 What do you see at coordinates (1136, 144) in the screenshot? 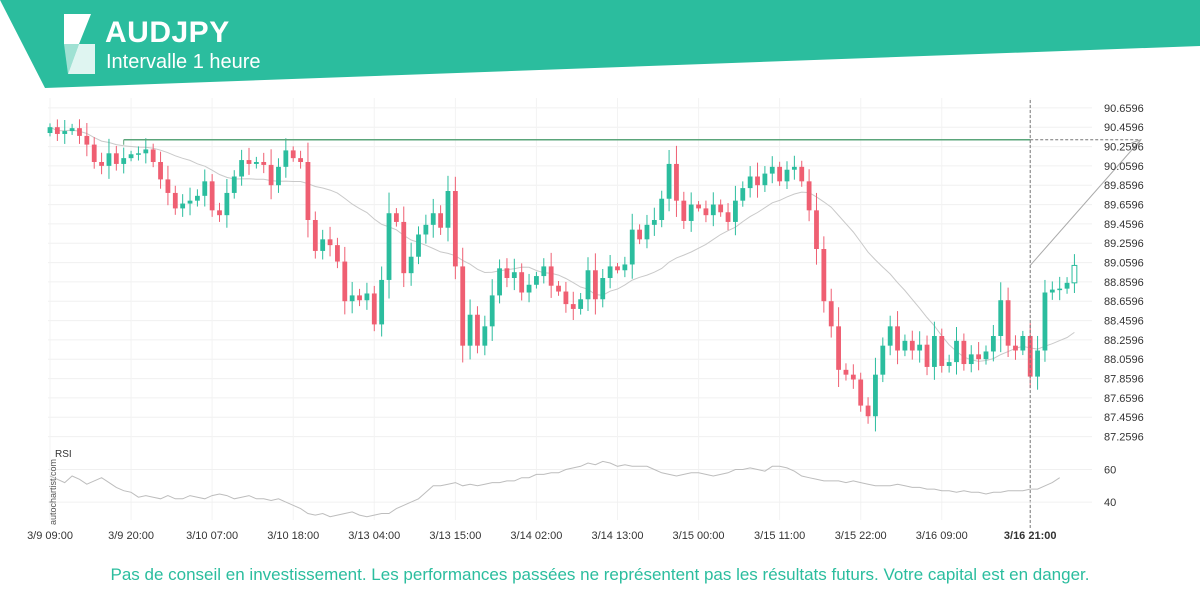
I see `forecast-arrowhead` at bounding box center [1136, 144].